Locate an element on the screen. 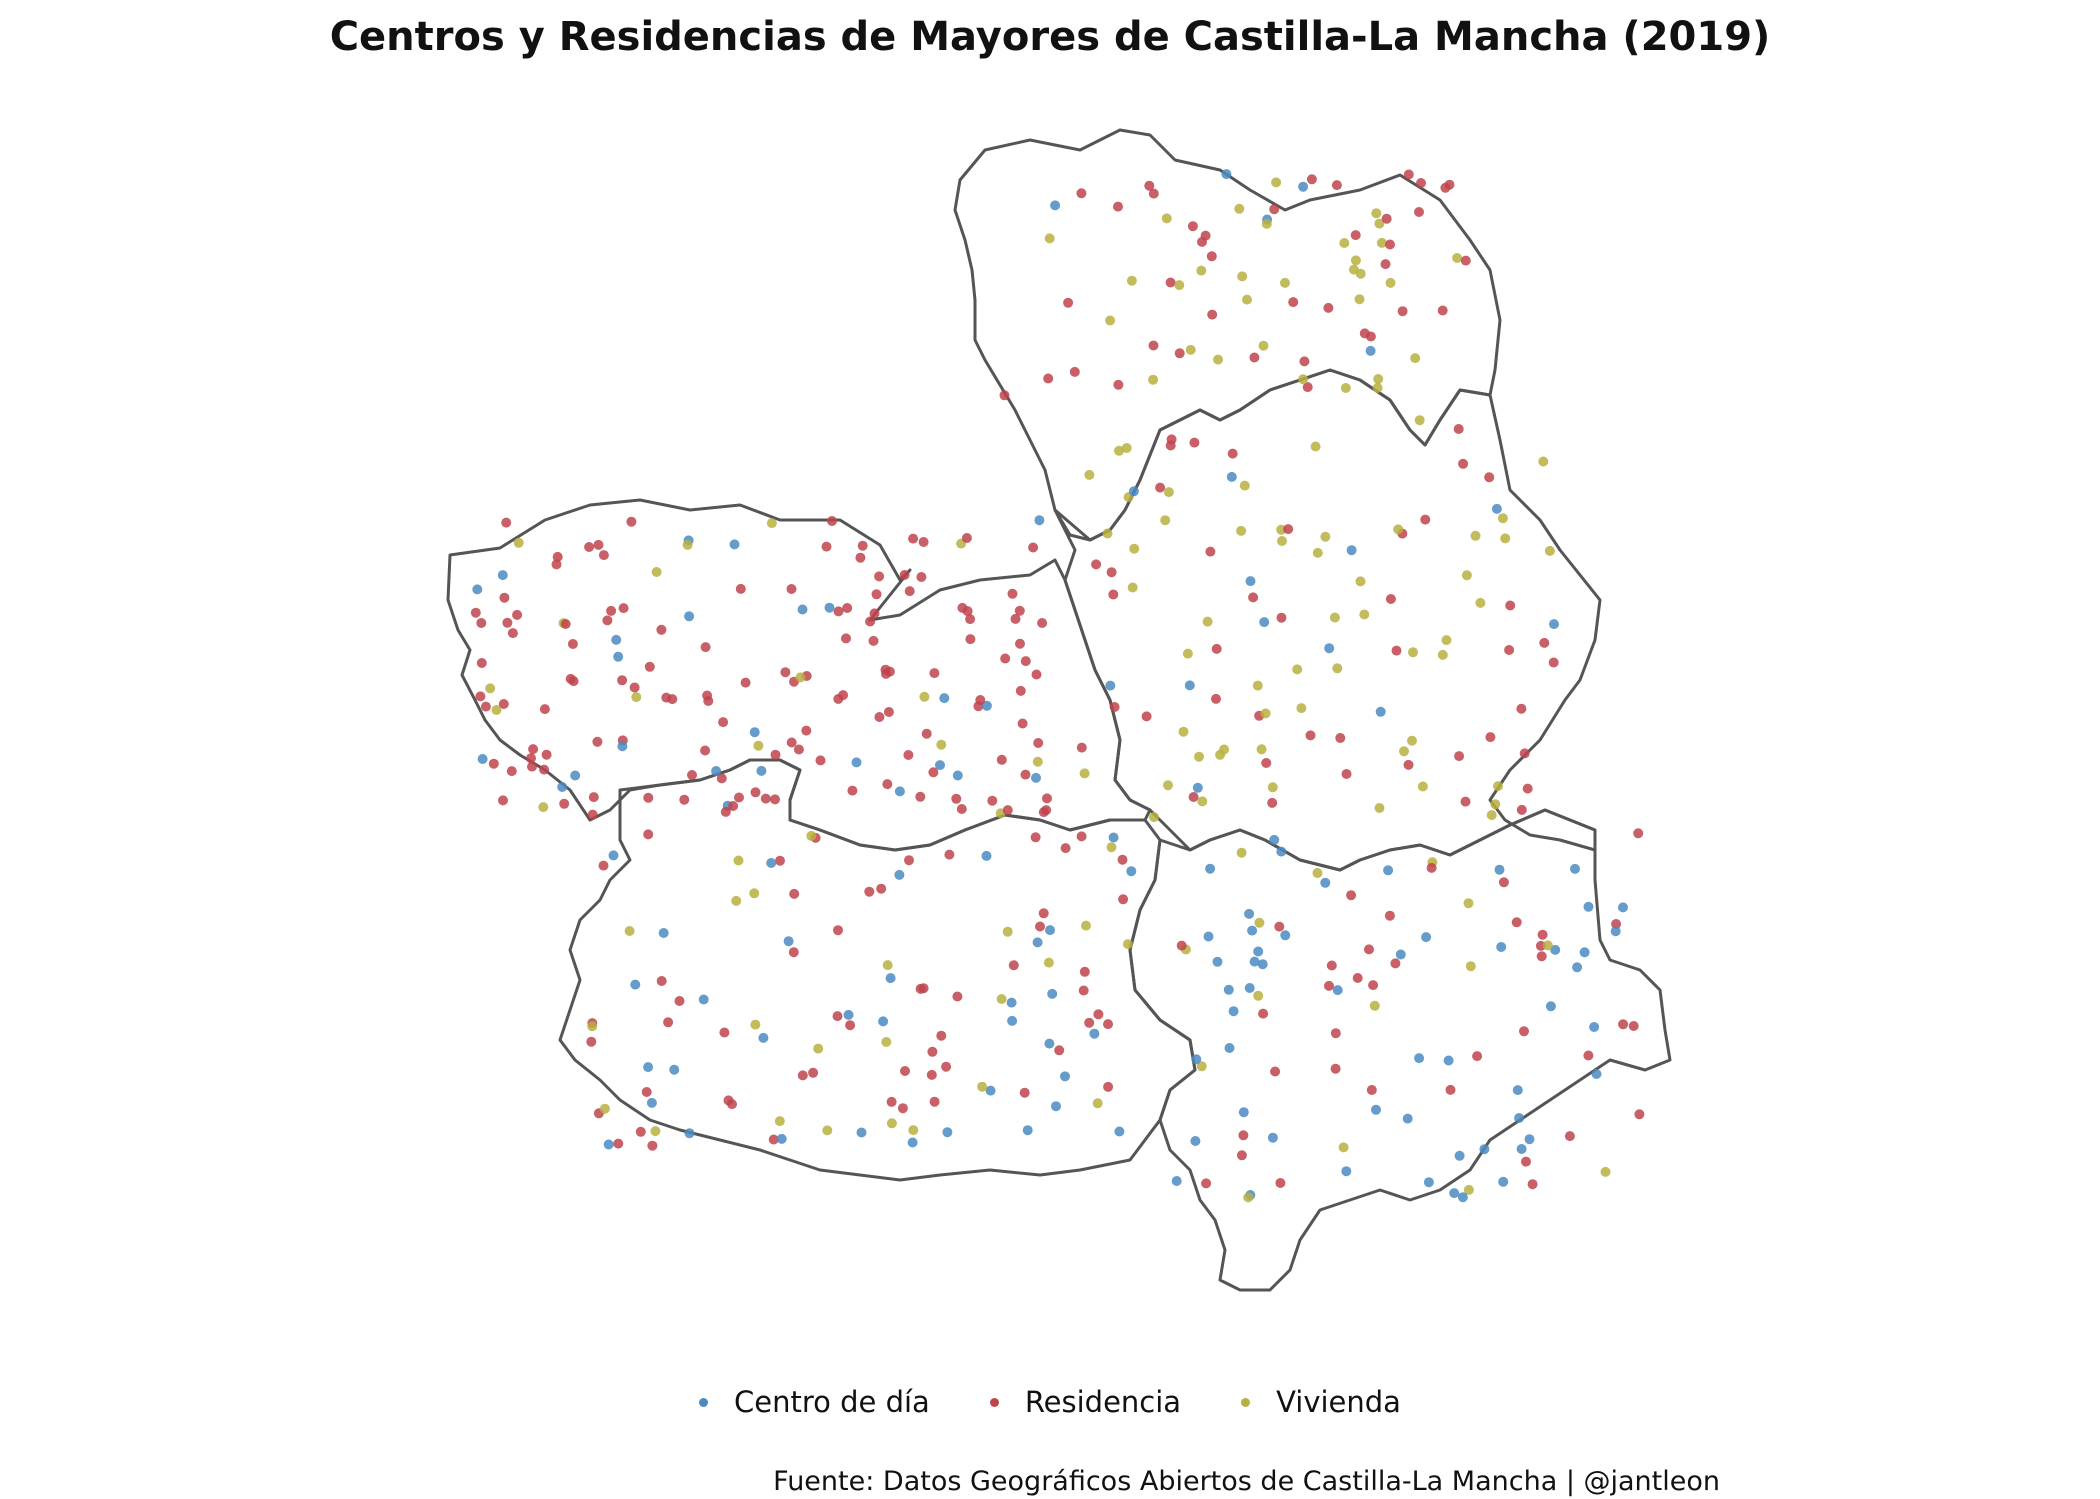  legend-label-residencia: Residencia is located at coordinates (1103, 1402).